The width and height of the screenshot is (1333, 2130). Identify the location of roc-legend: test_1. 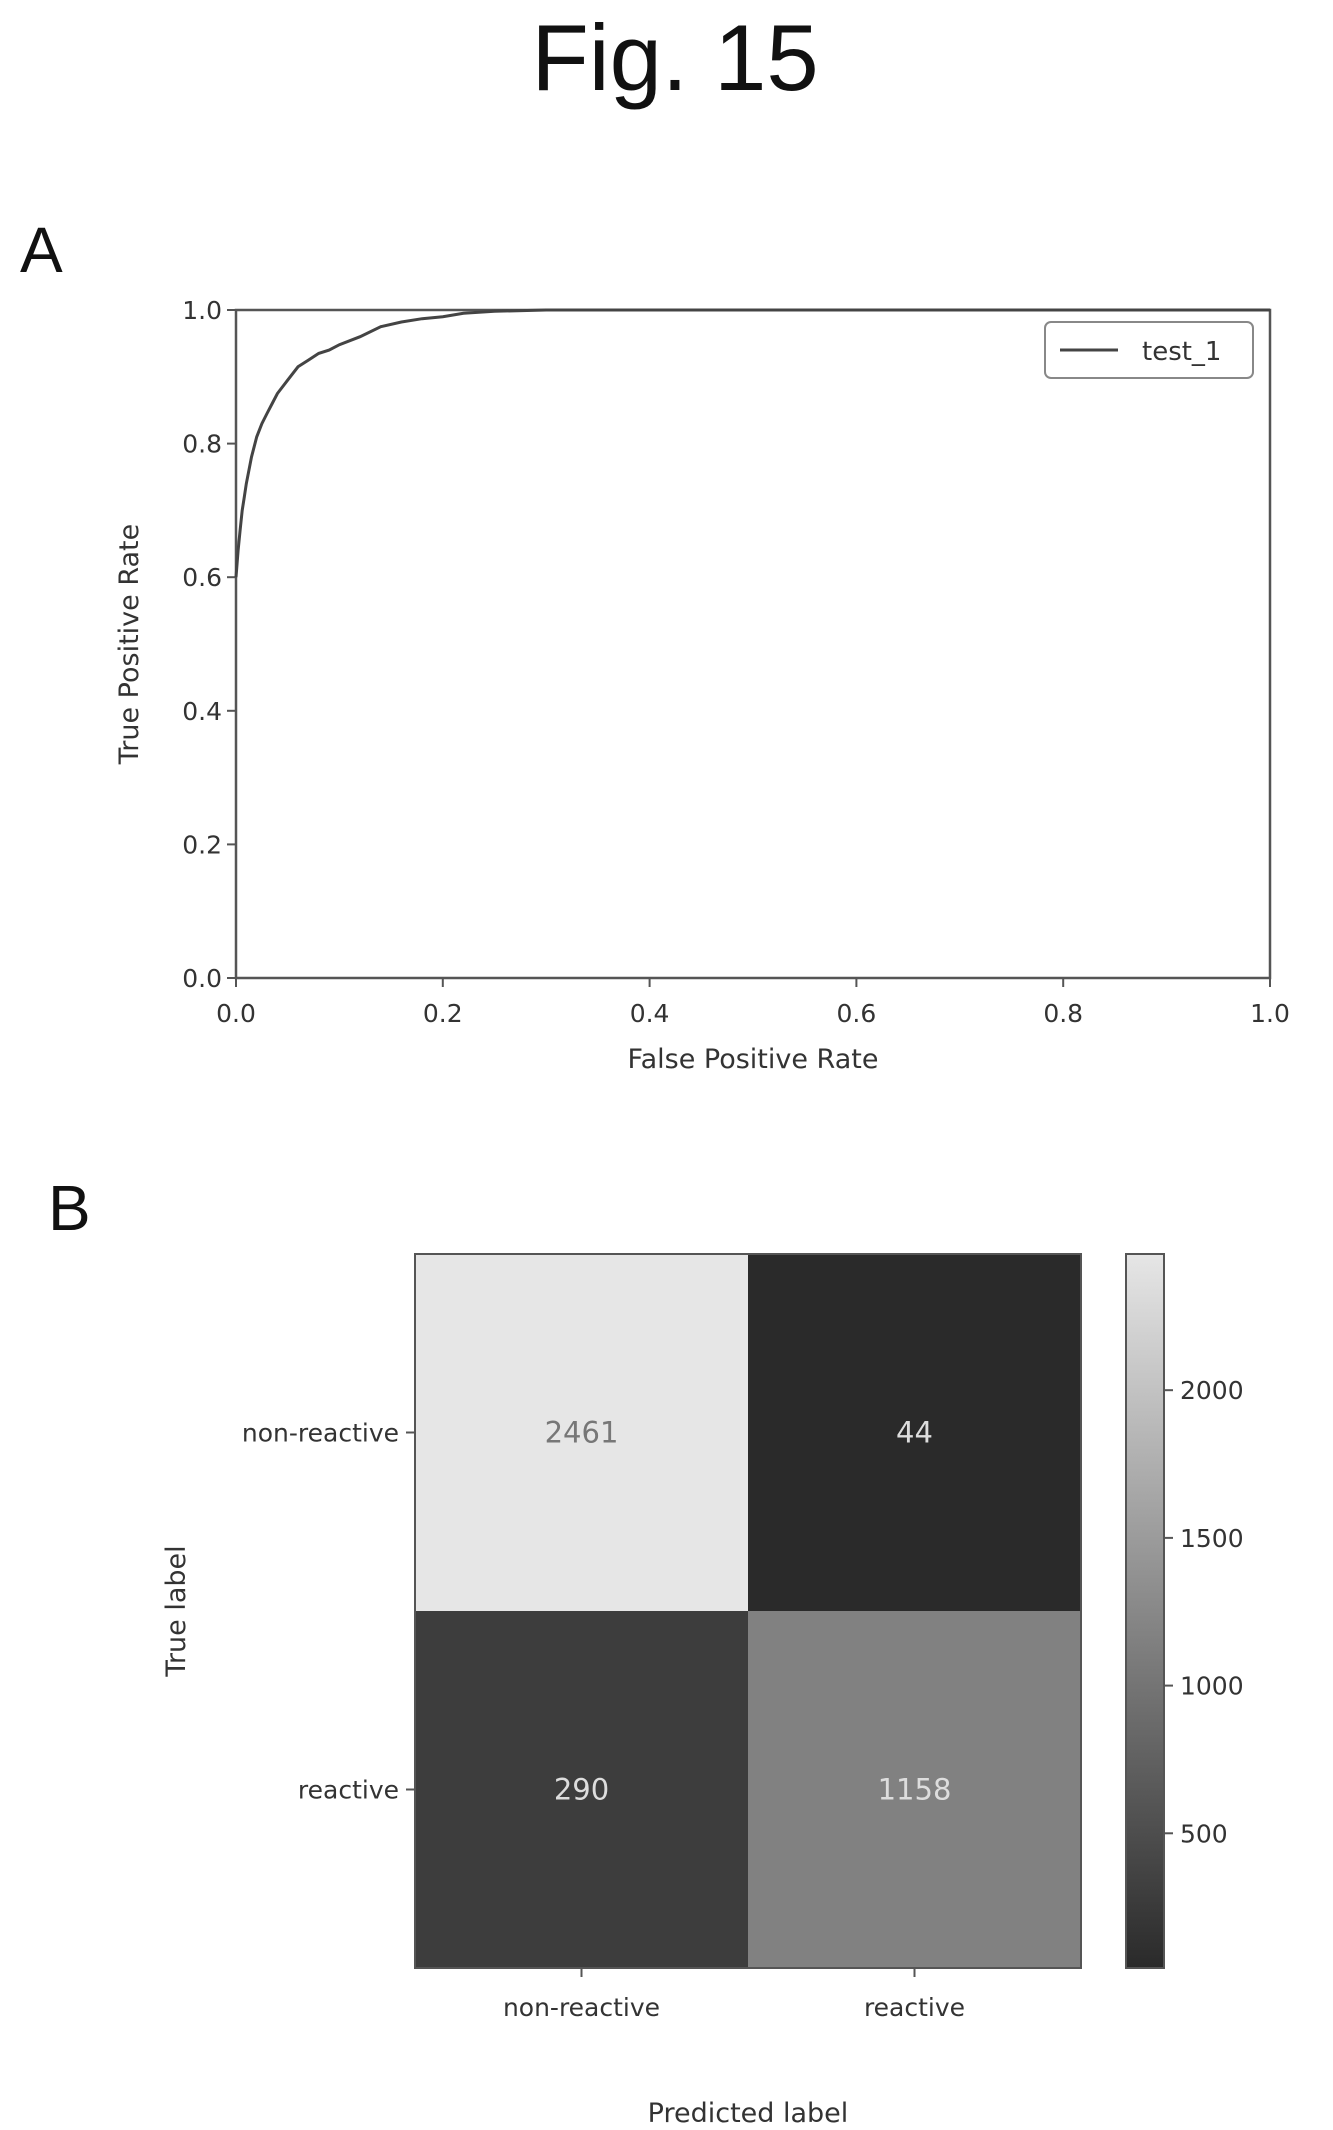
(1149, 350).